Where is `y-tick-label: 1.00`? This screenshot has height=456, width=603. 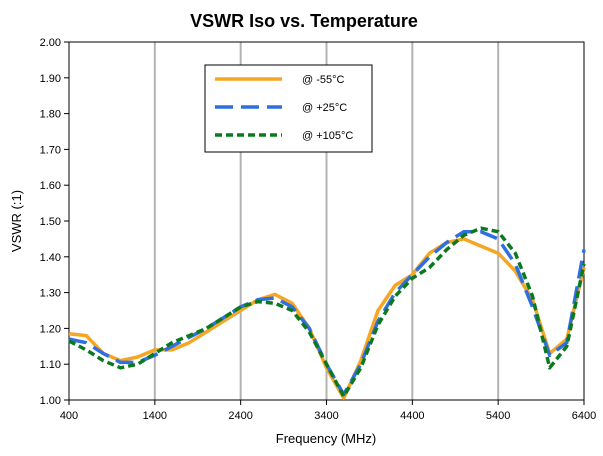
y-tick-label: 1.00 is located at coordinates (50, 401).